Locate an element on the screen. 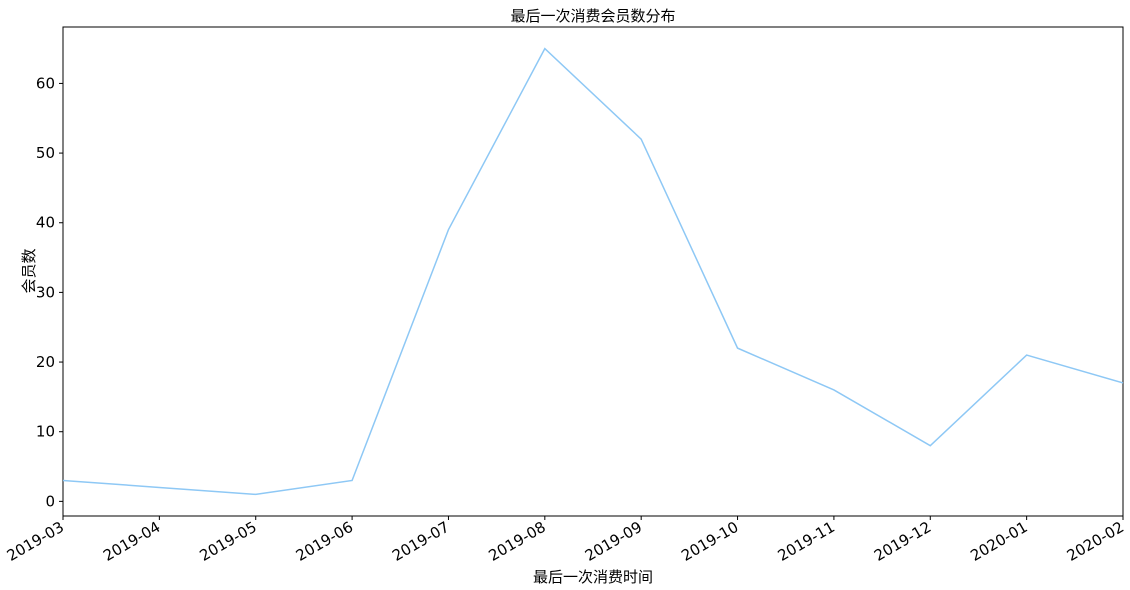 Image resolution: width=1130 pixels, height=590 pixels. y-tick-label: 50 is located at coordinates (45, 153).